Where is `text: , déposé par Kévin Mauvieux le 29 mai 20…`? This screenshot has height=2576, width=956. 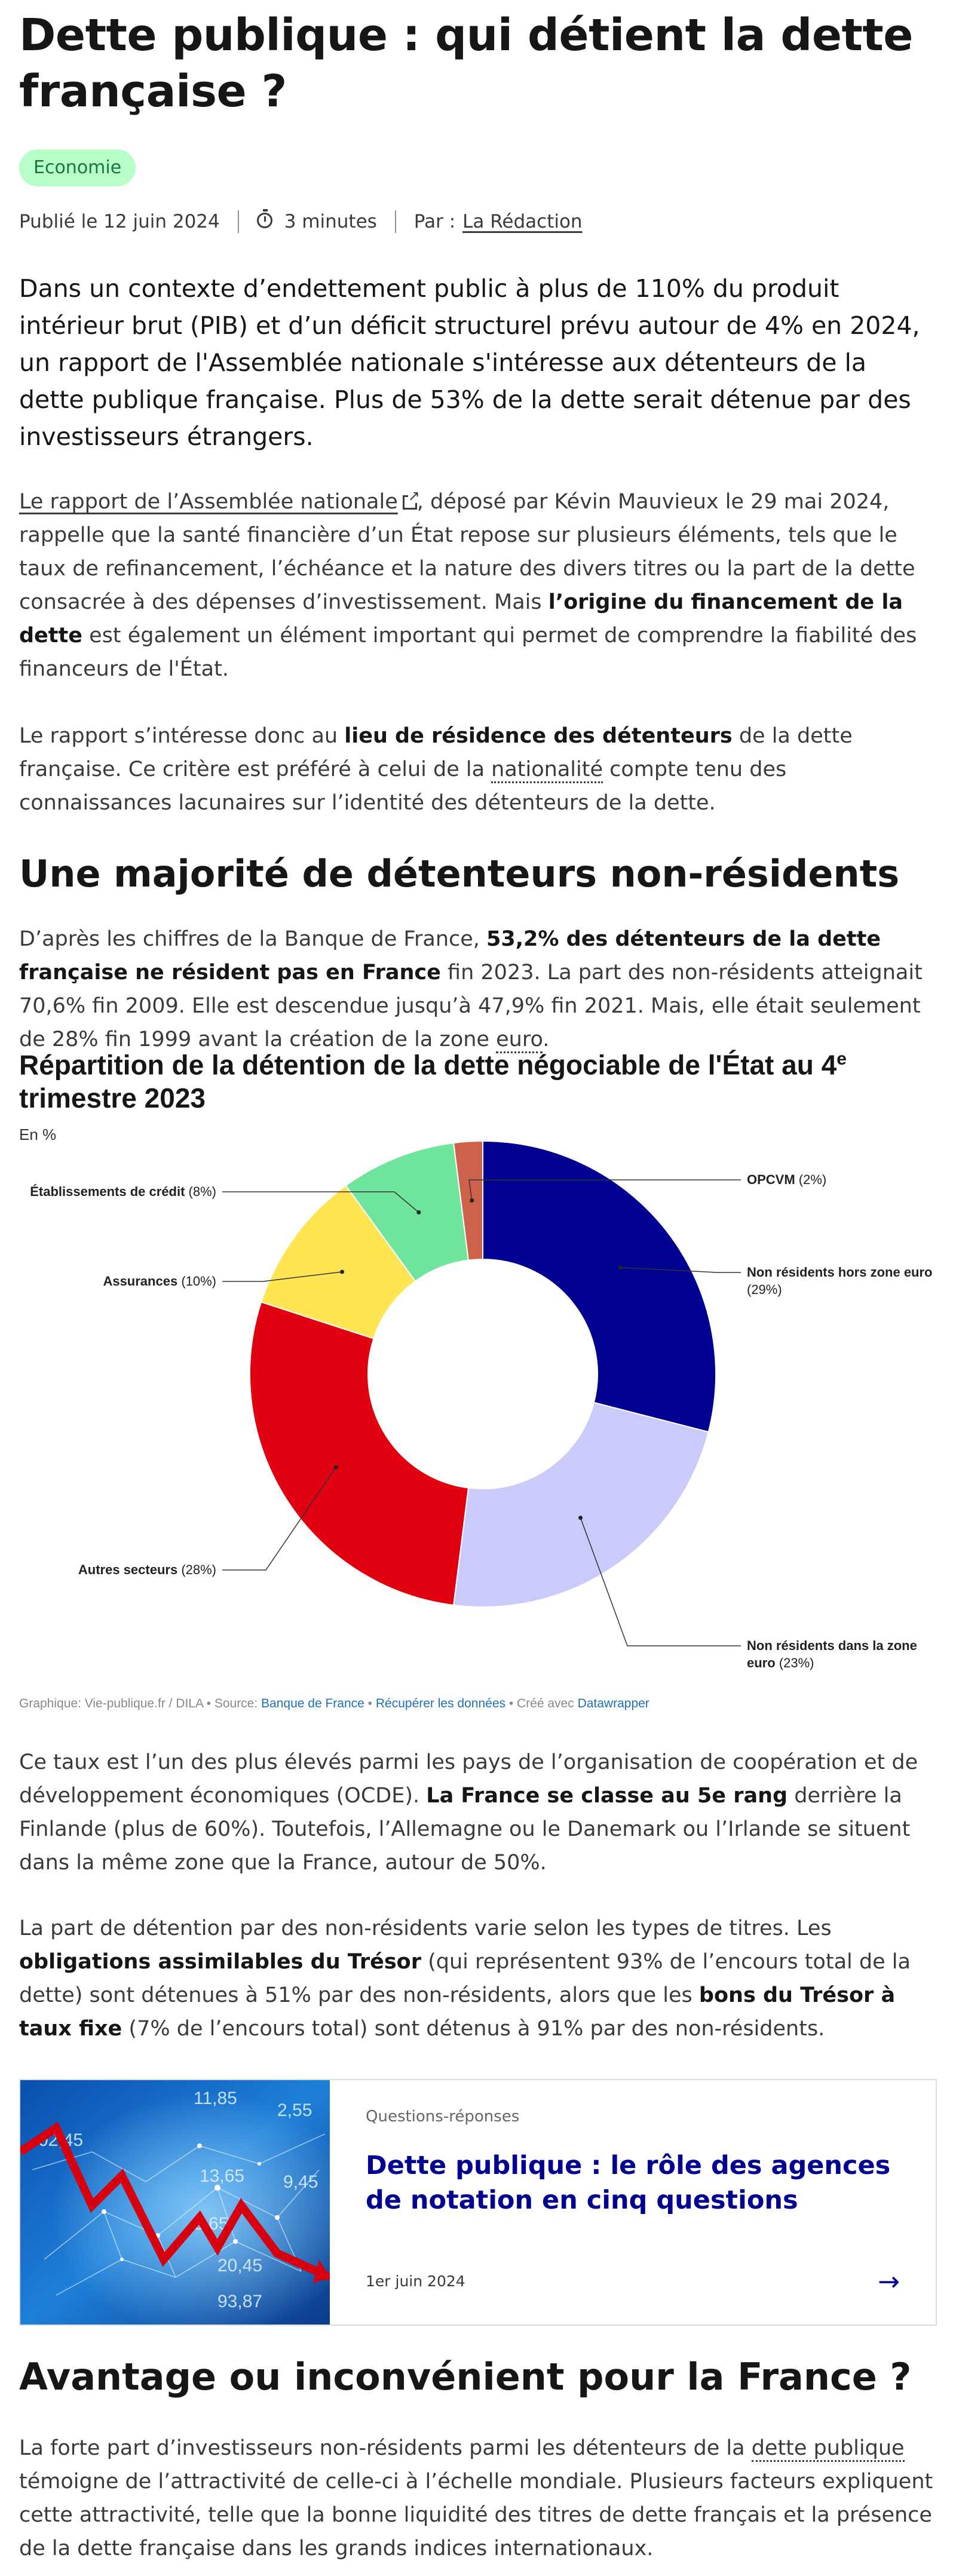 text: , déposé par Kévin Mauvieux le 29 mai 20… is located at coordinates (467, 552).